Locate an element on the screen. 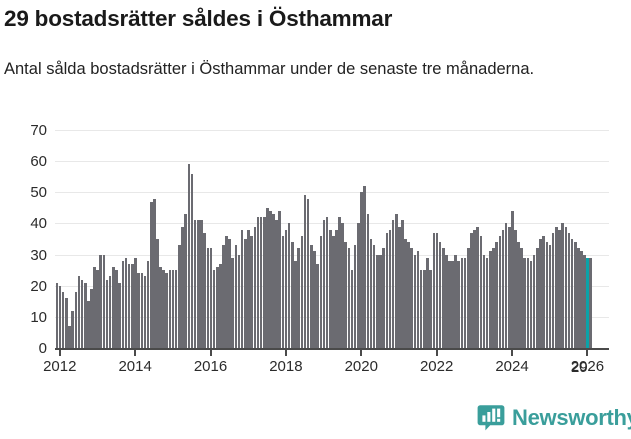  x-axis-tick-label: 2018 is located at coordinates (286, 366).